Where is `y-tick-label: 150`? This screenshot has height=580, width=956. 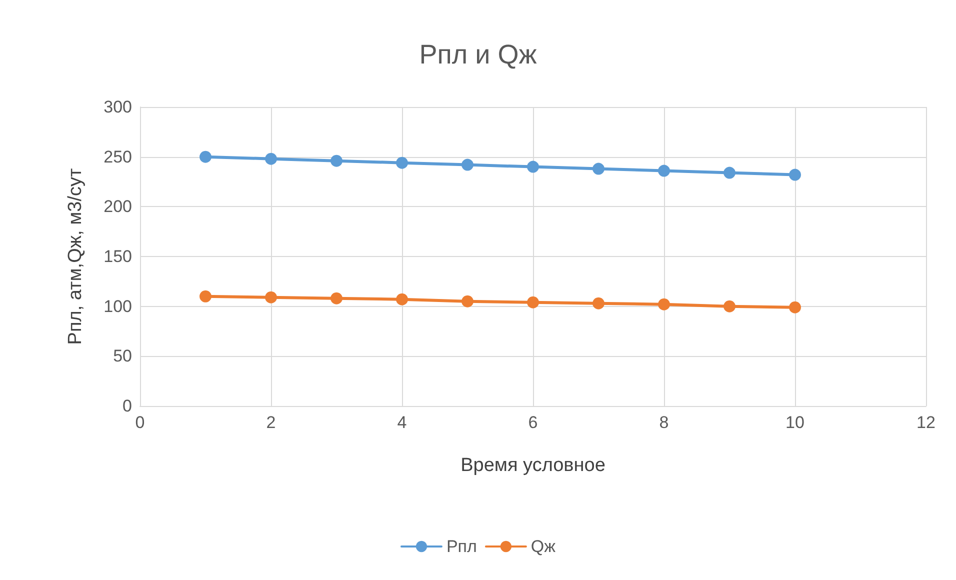 y-tick-label: 150 is located at coordinates (118, 256).